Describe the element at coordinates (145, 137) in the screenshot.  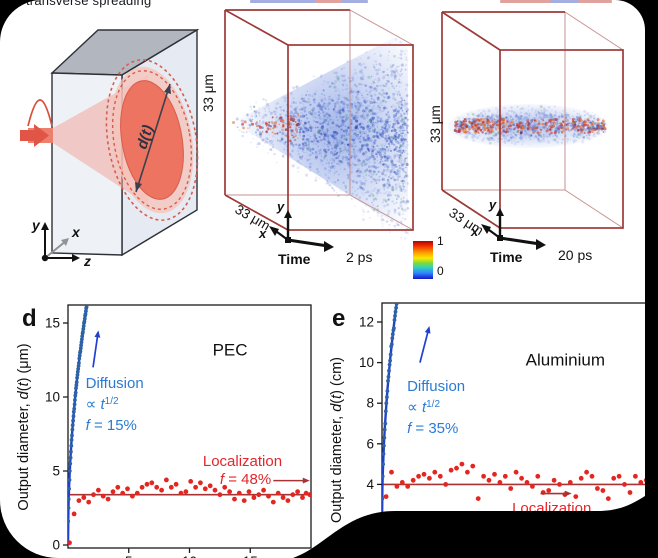
I see `d-of-t-label: d(t)` at that location.